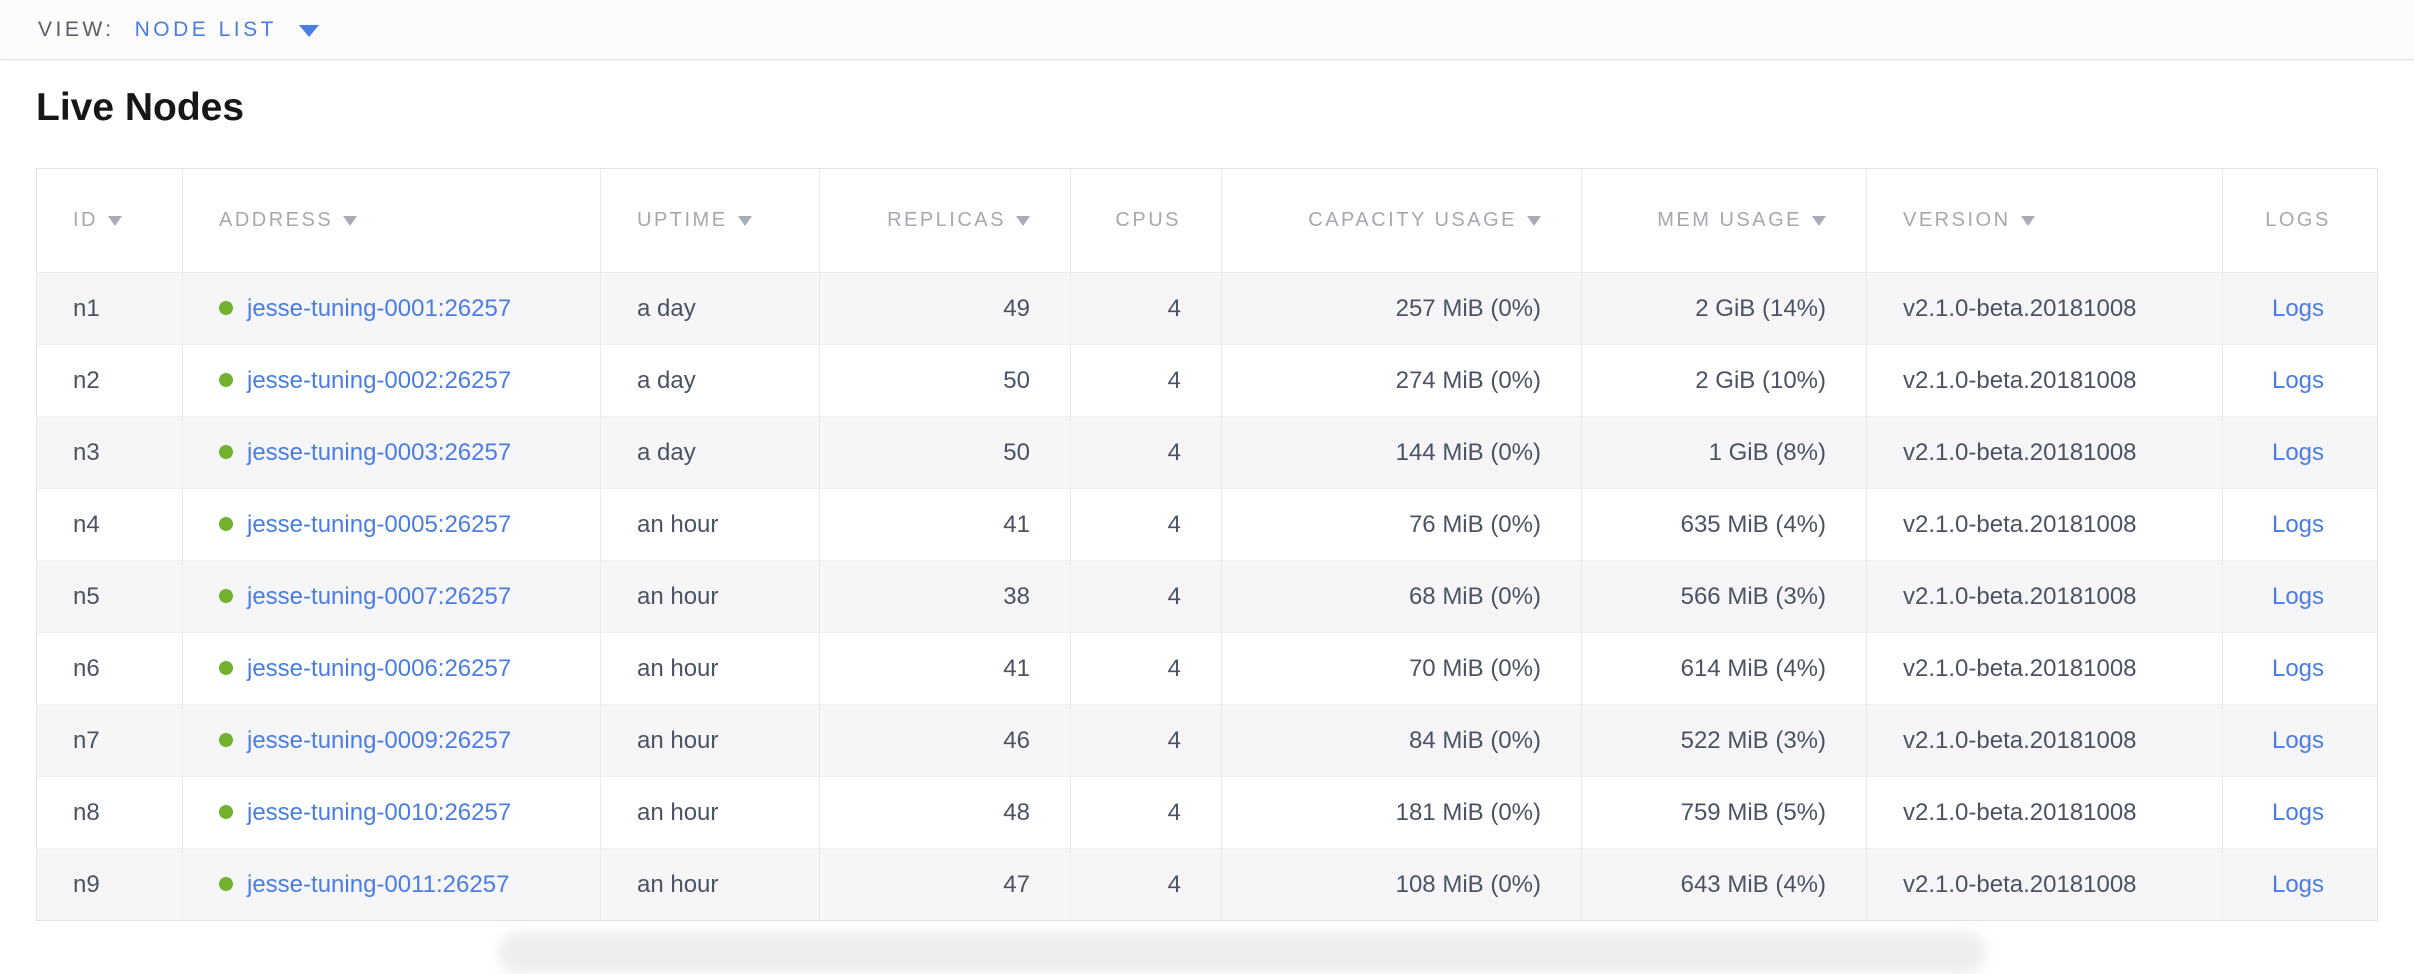  I want to click on node-address-link: jesse-tuning-0001:26257, so click(379, 308).